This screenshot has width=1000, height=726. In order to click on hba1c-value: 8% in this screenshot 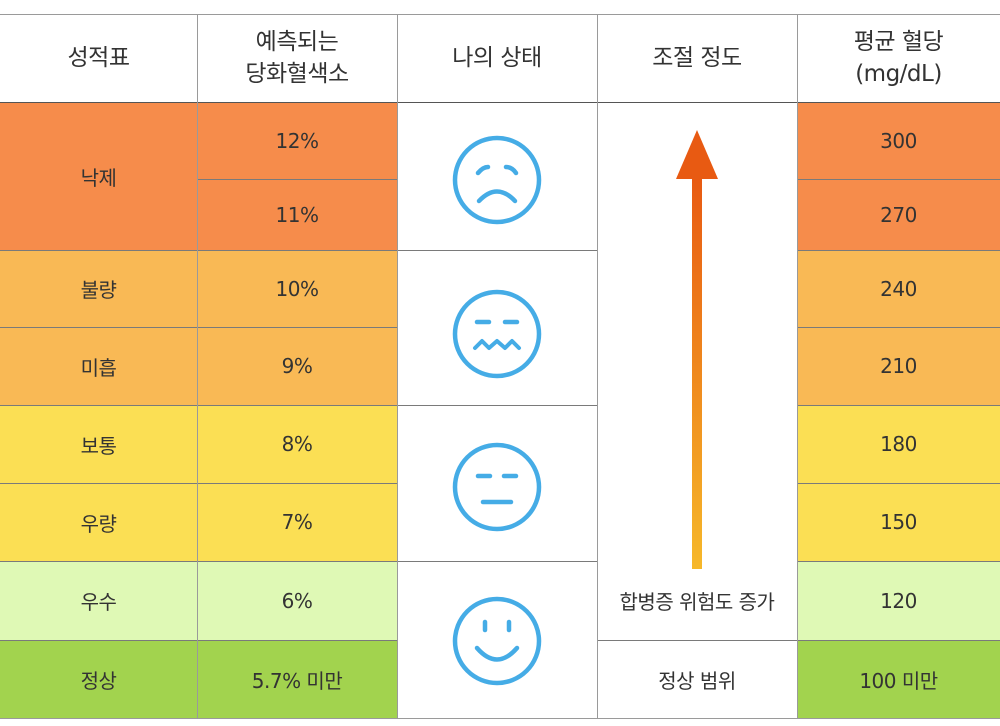, I will do `click(297, 444)`.